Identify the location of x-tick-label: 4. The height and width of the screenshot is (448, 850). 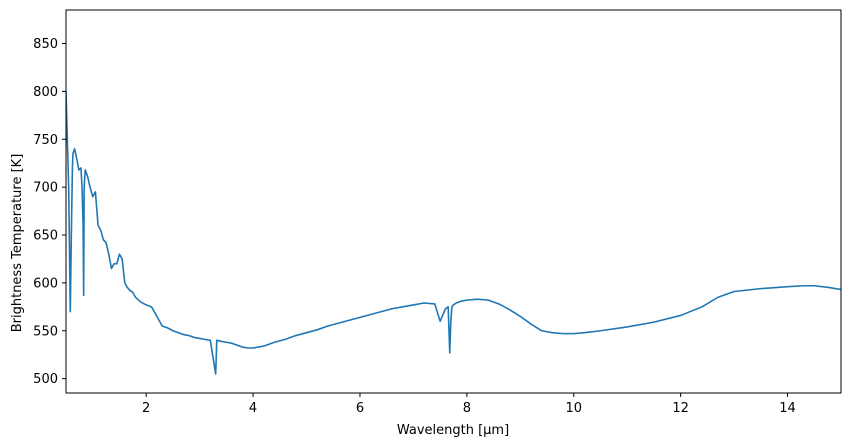
(253, 408).